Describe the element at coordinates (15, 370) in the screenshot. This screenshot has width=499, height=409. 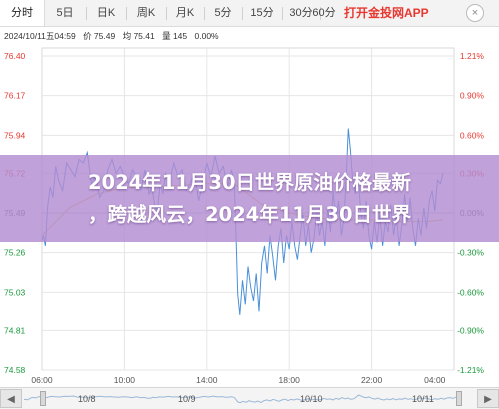
I see `price-tick-label: 74.58` at that location.